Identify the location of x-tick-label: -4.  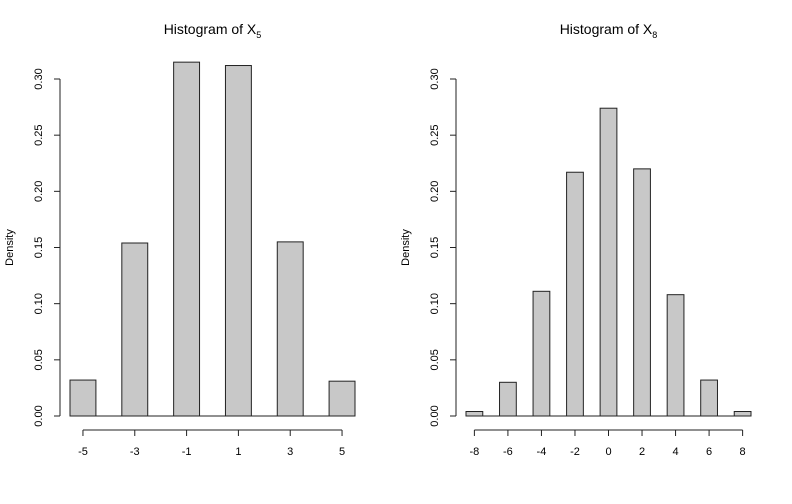
(542, 452).